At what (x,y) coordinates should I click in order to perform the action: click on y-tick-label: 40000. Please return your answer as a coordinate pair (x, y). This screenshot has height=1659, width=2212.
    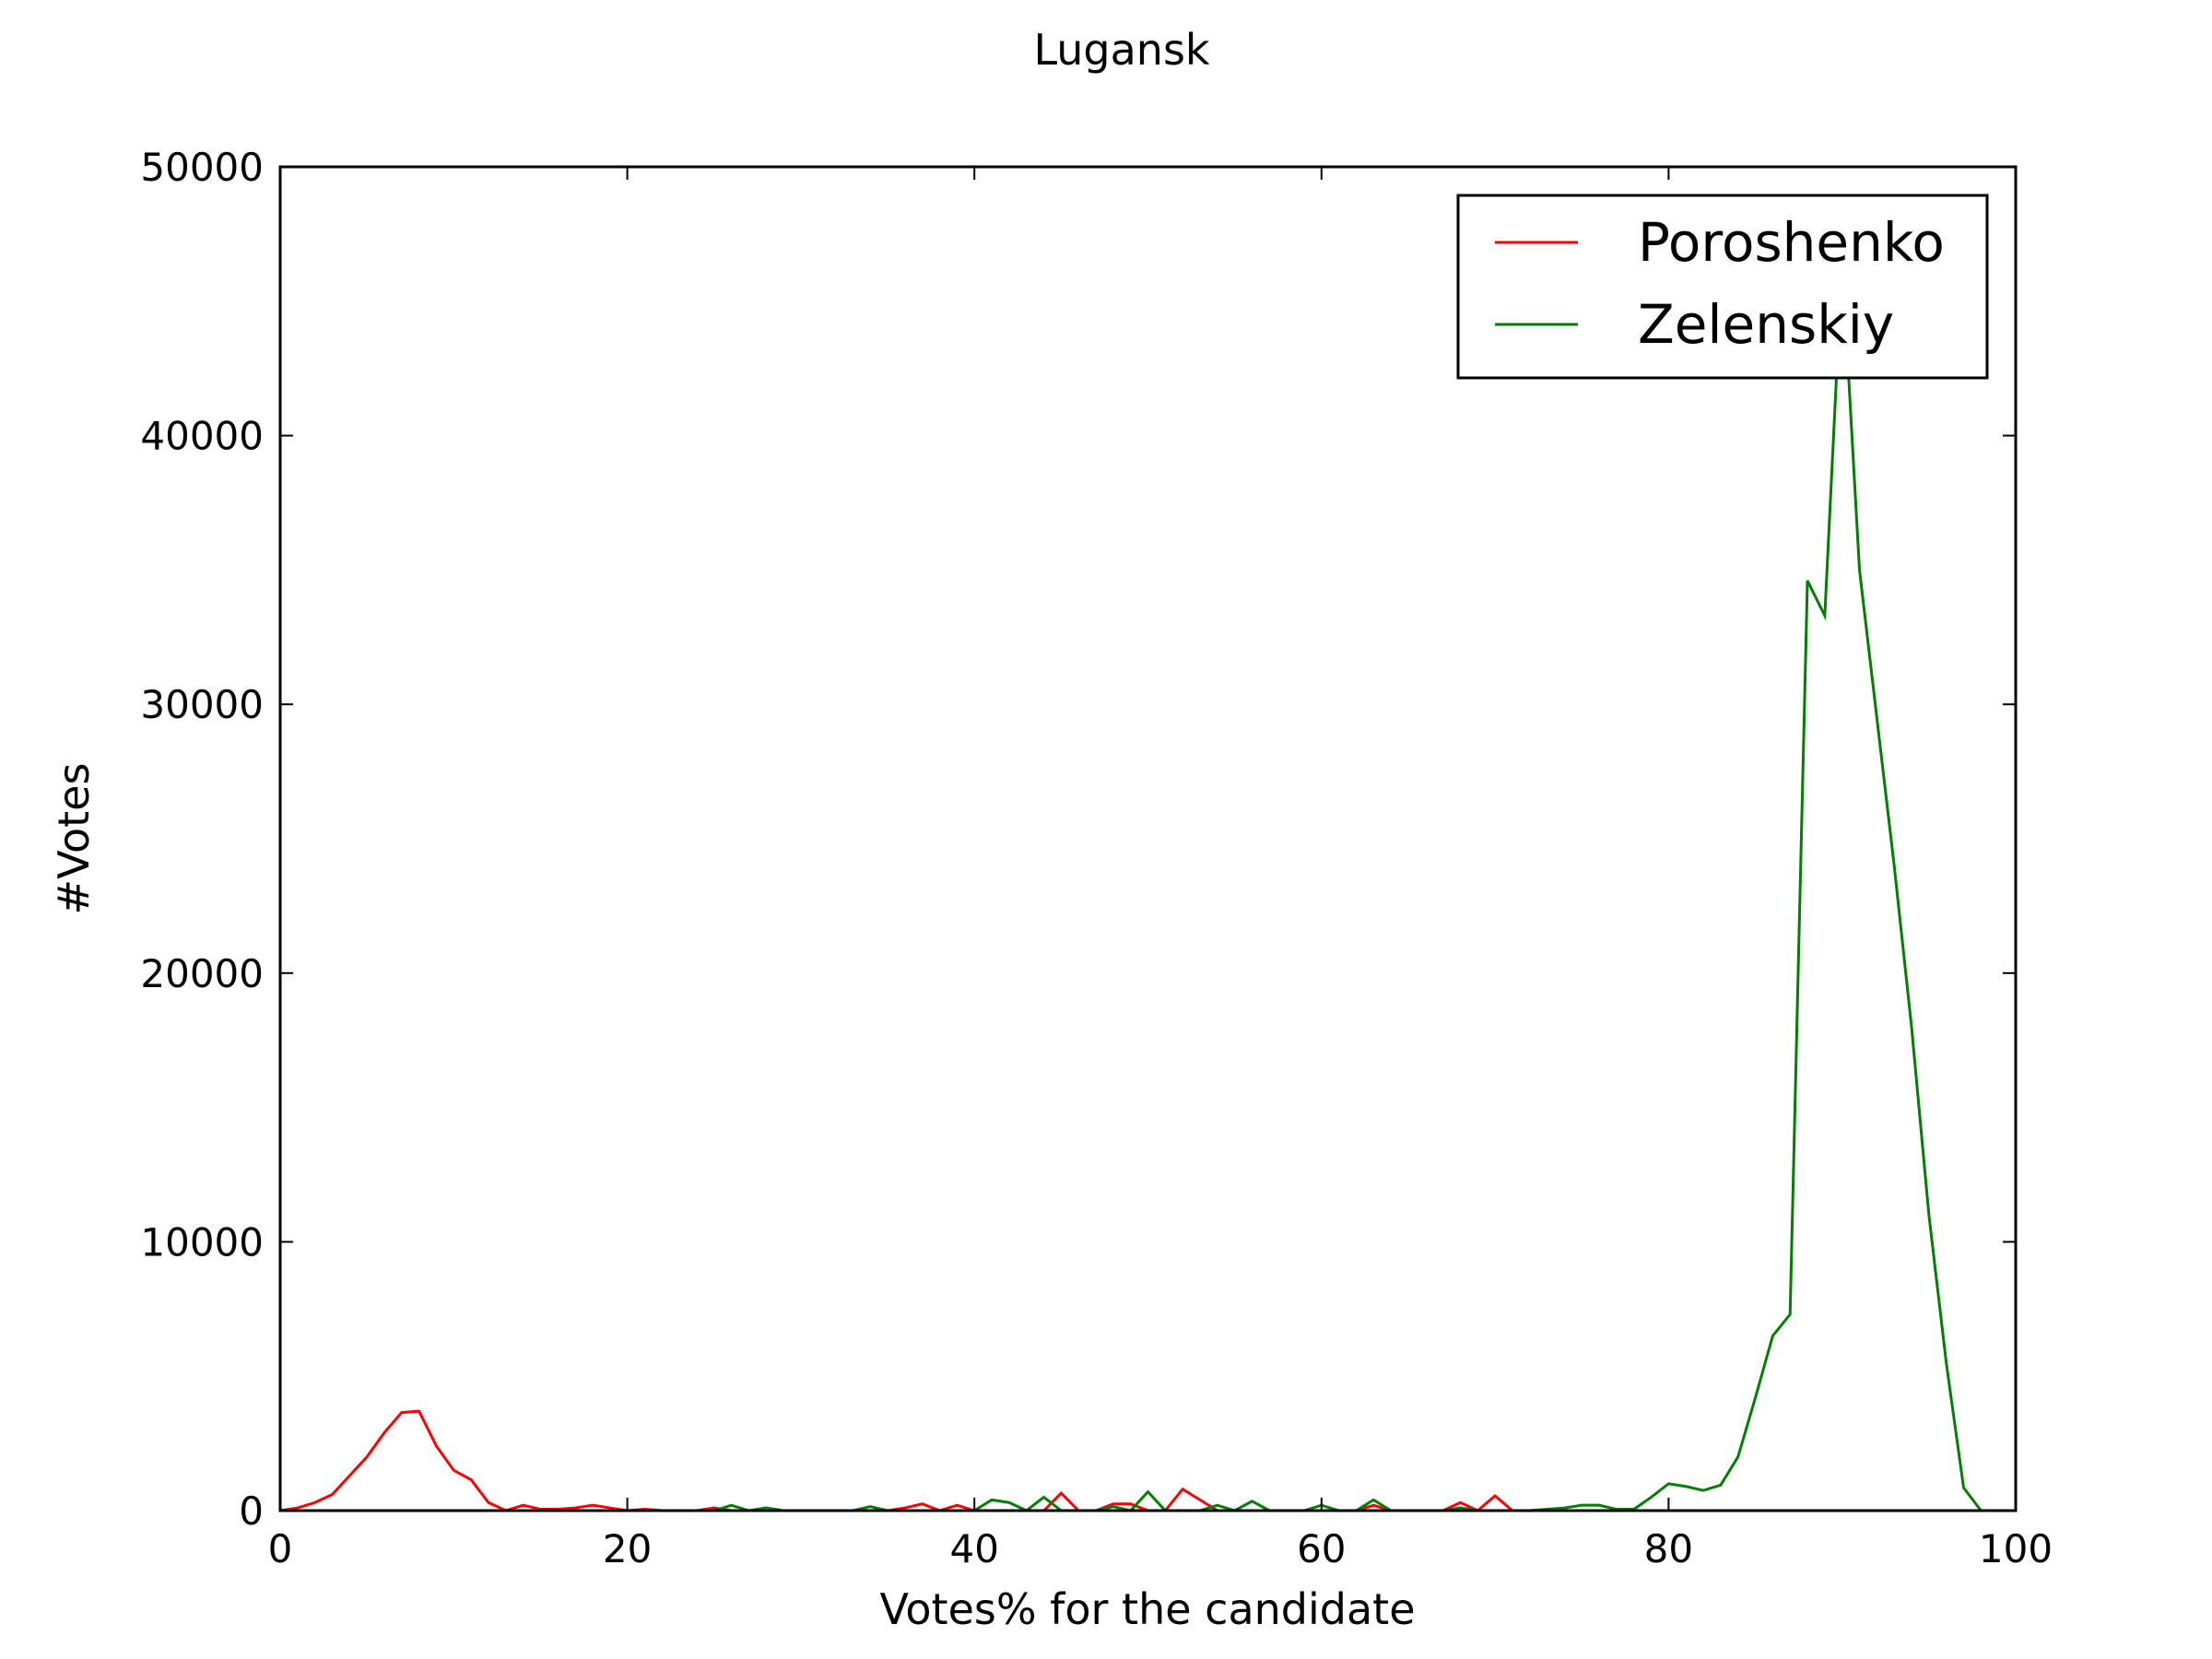
    Looking at the image, I should click on (202, 436).